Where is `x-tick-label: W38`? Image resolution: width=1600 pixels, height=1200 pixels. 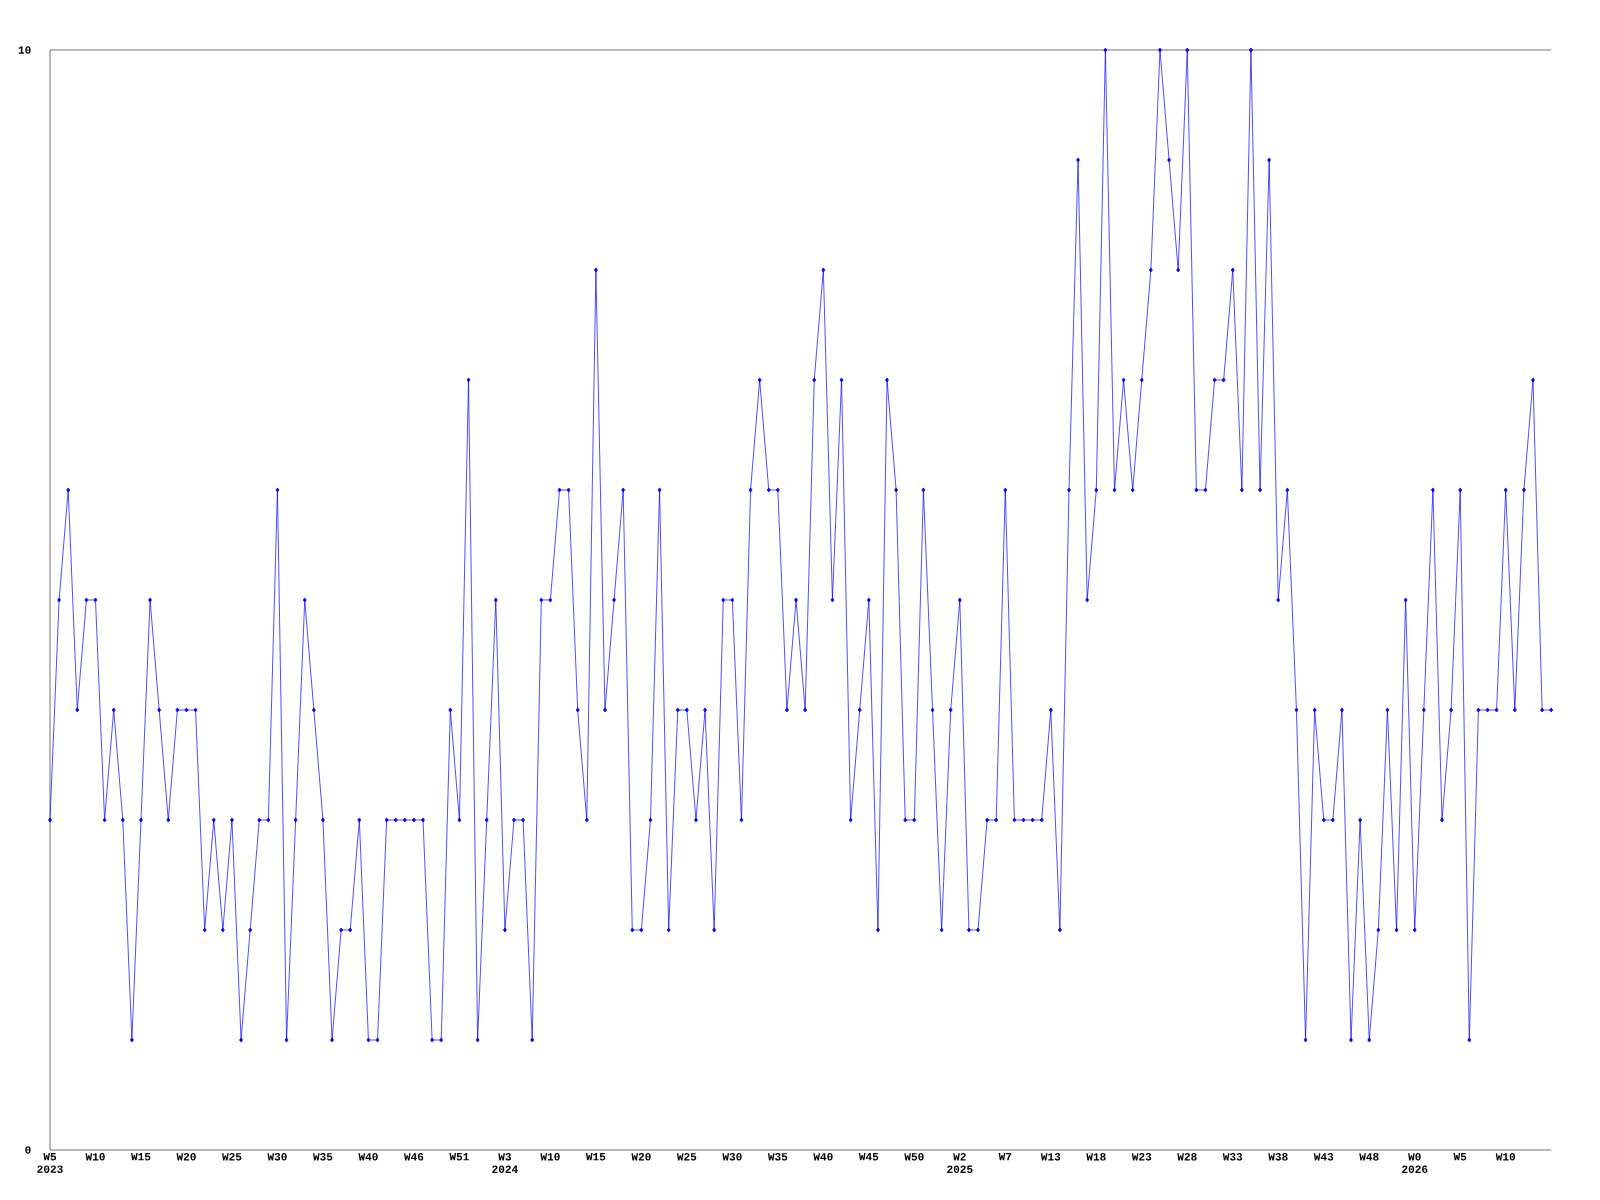 x-tick-label: W38 is located at coordinates (1278, 1157).